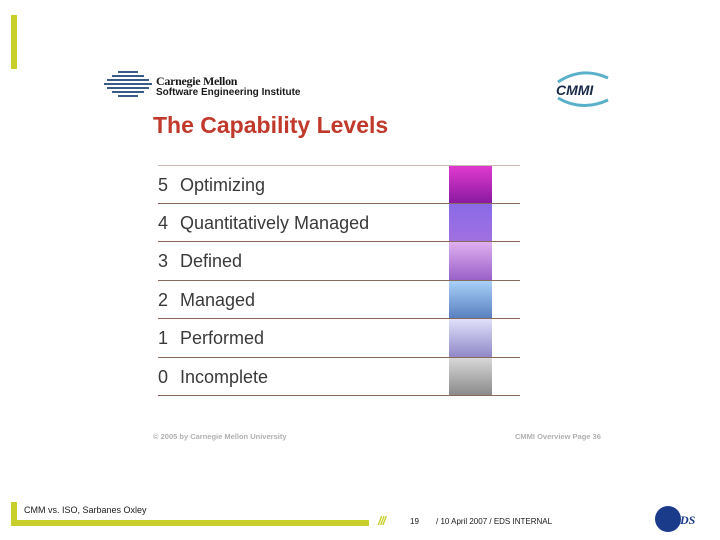 The image size is (720, 540). What do you see at coordinates (14, 514) in the screenshot?
I see `footer-accent-bar` at bounding box center [14, 514].